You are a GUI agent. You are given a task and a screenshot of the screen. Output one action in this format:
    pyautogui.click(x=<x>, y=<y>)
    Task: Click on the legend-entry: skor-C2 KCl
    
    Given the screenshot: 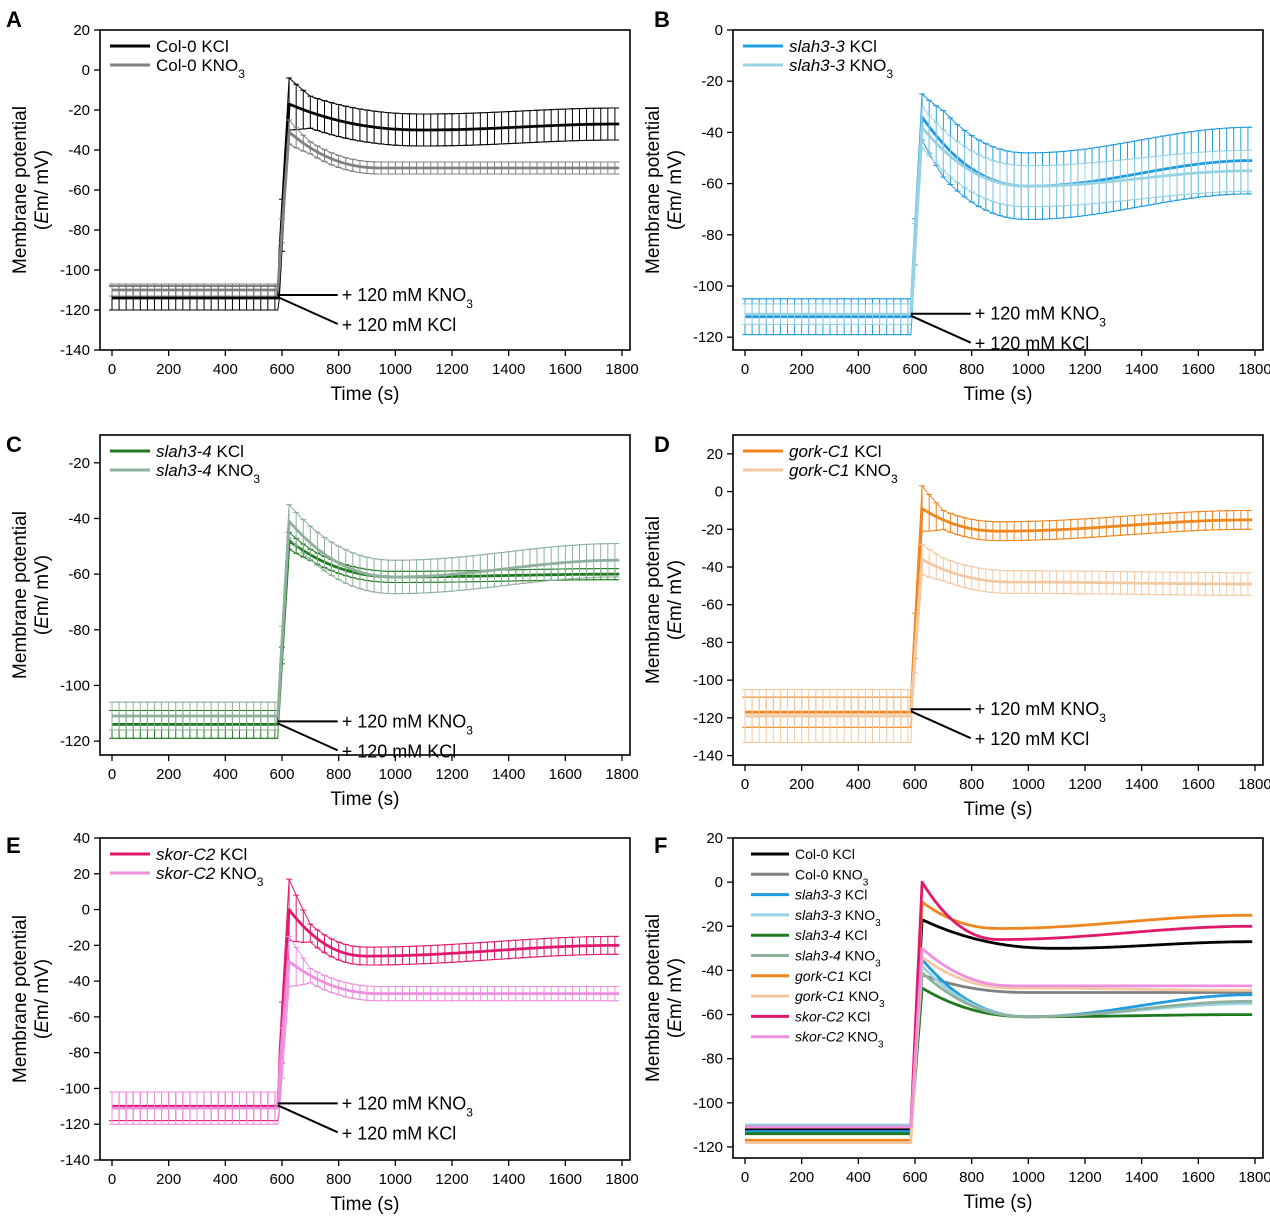 What is the action you would take?
    pyautogui.click(x=201, y=854)
    